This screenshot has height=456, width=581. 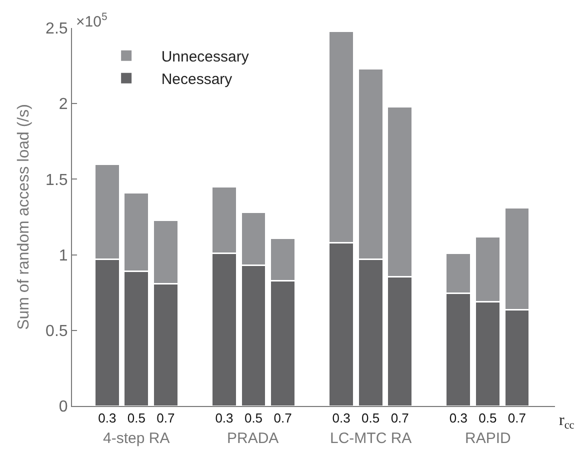 What do you see at coordinates (566, 422) in the screenshot?
I see `x-axis-title: r$_{cc}$` at bounding box center [566, 422].